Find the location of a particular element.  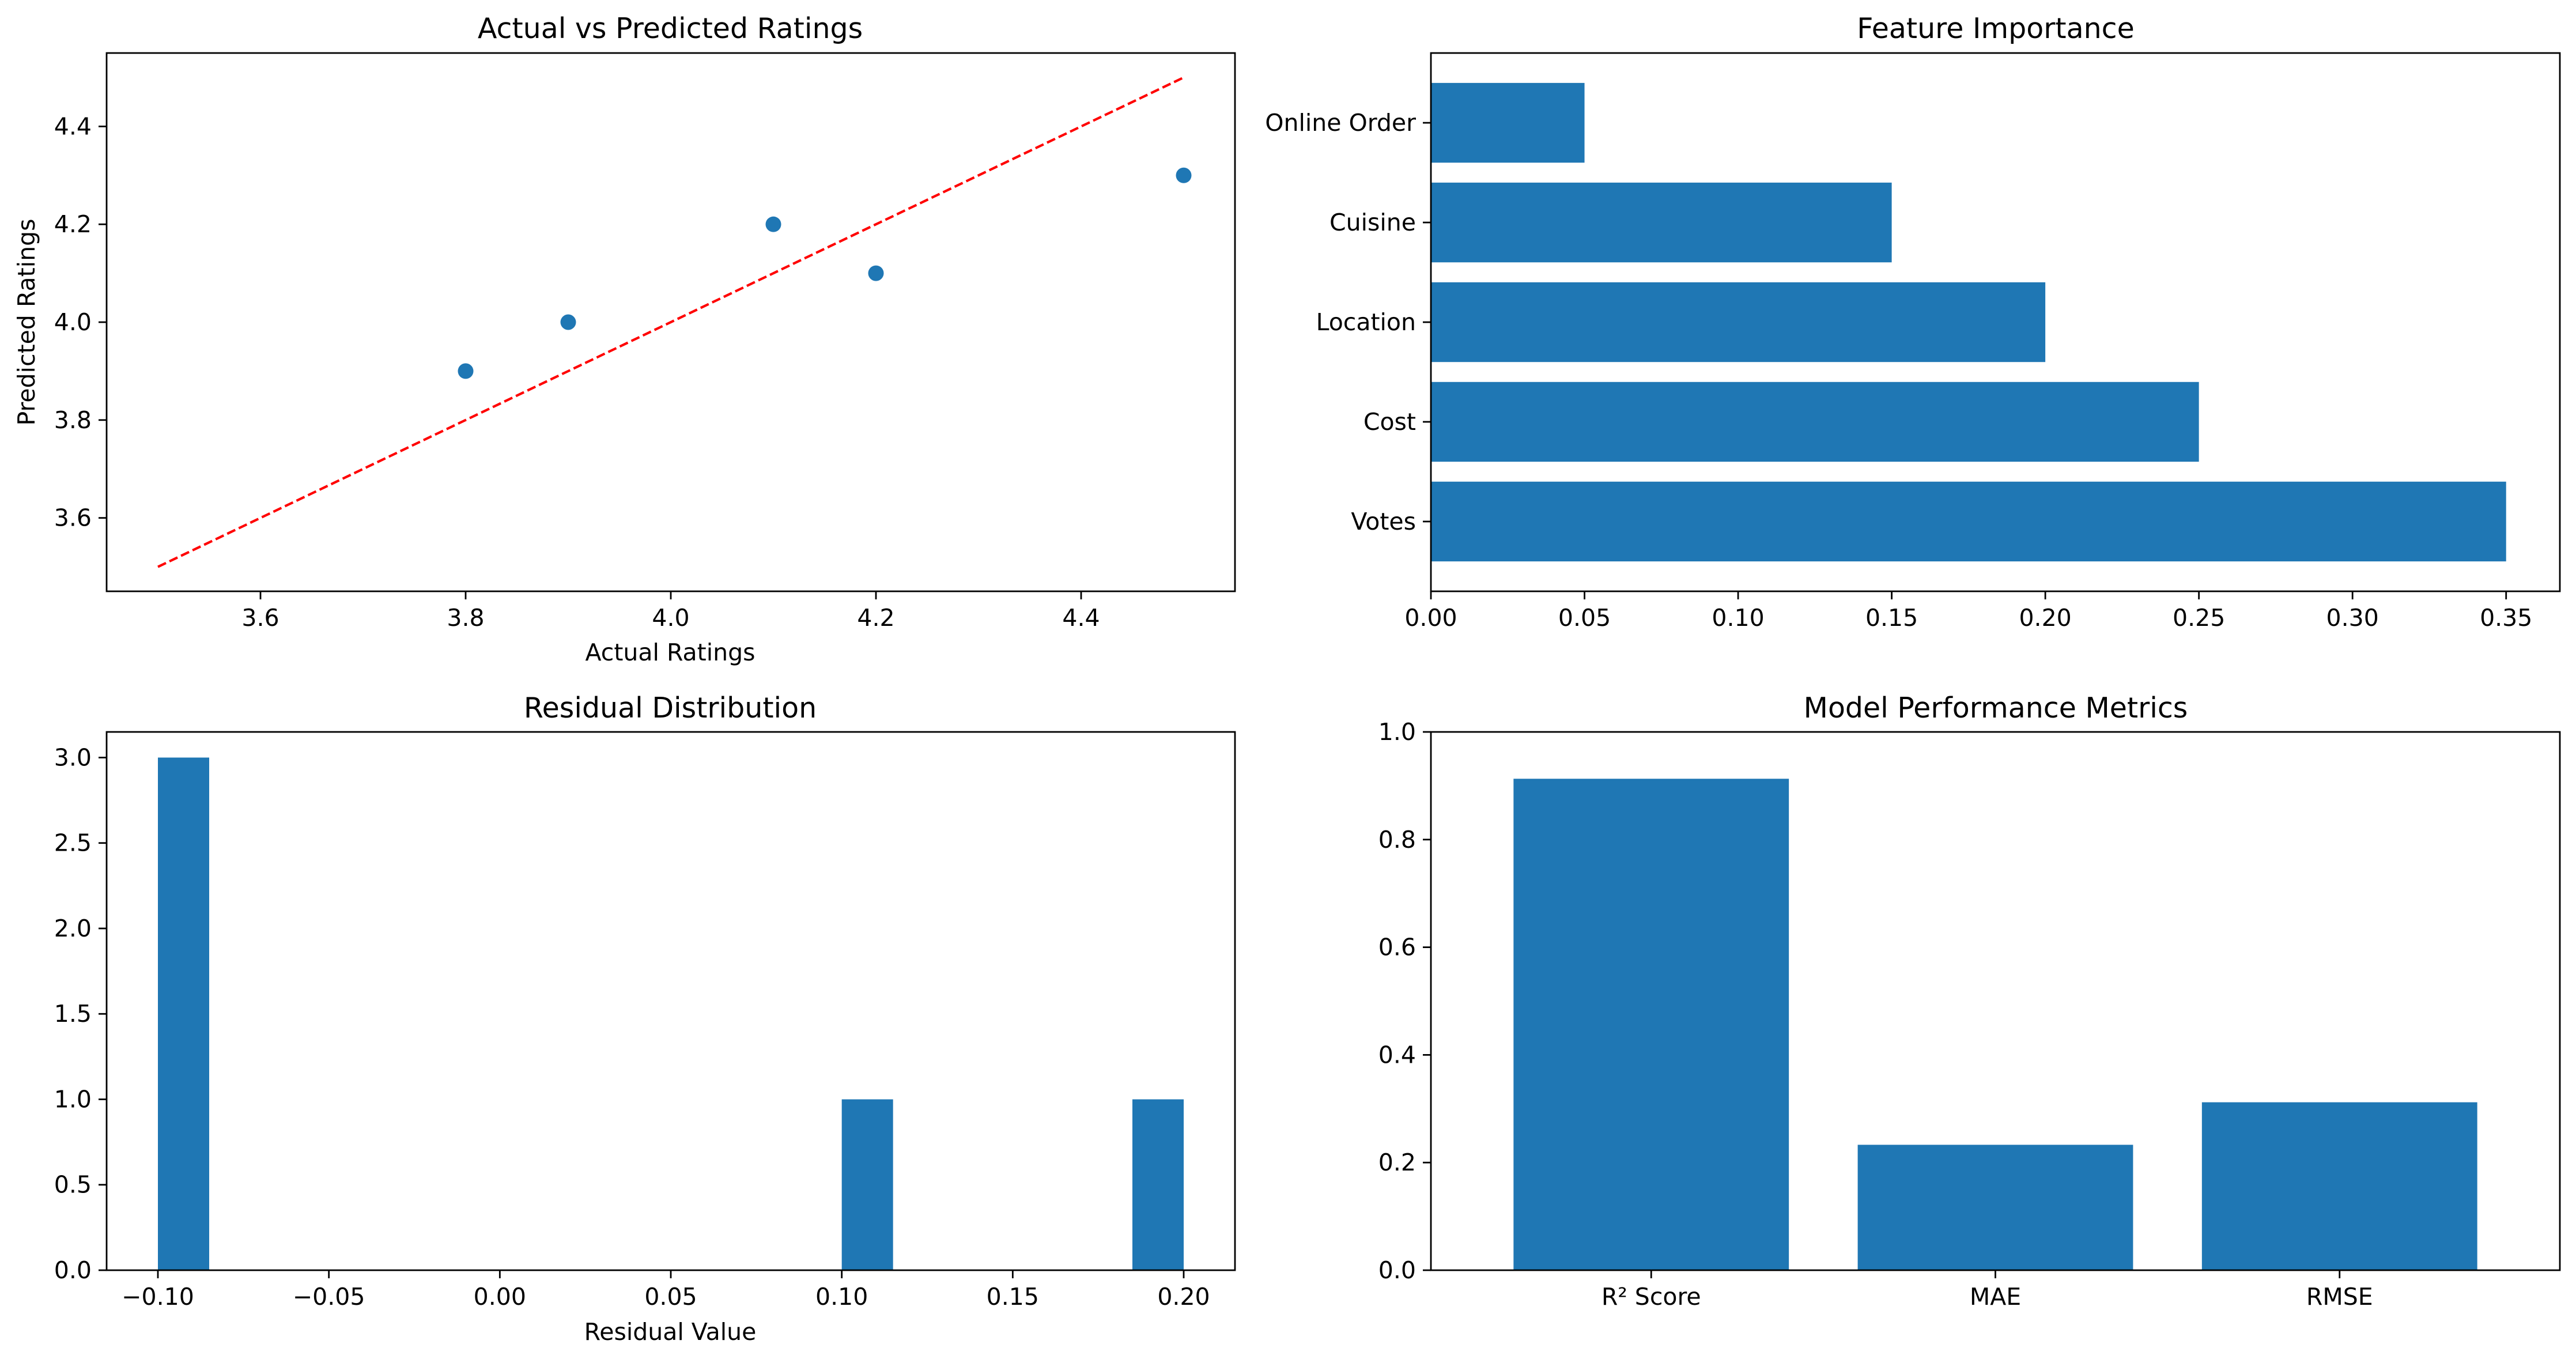

residuals-x-axis: −0.10 −0.05 0.00 0.05 0.10 0.15 0.20 is located at coordinates (666, 1290).